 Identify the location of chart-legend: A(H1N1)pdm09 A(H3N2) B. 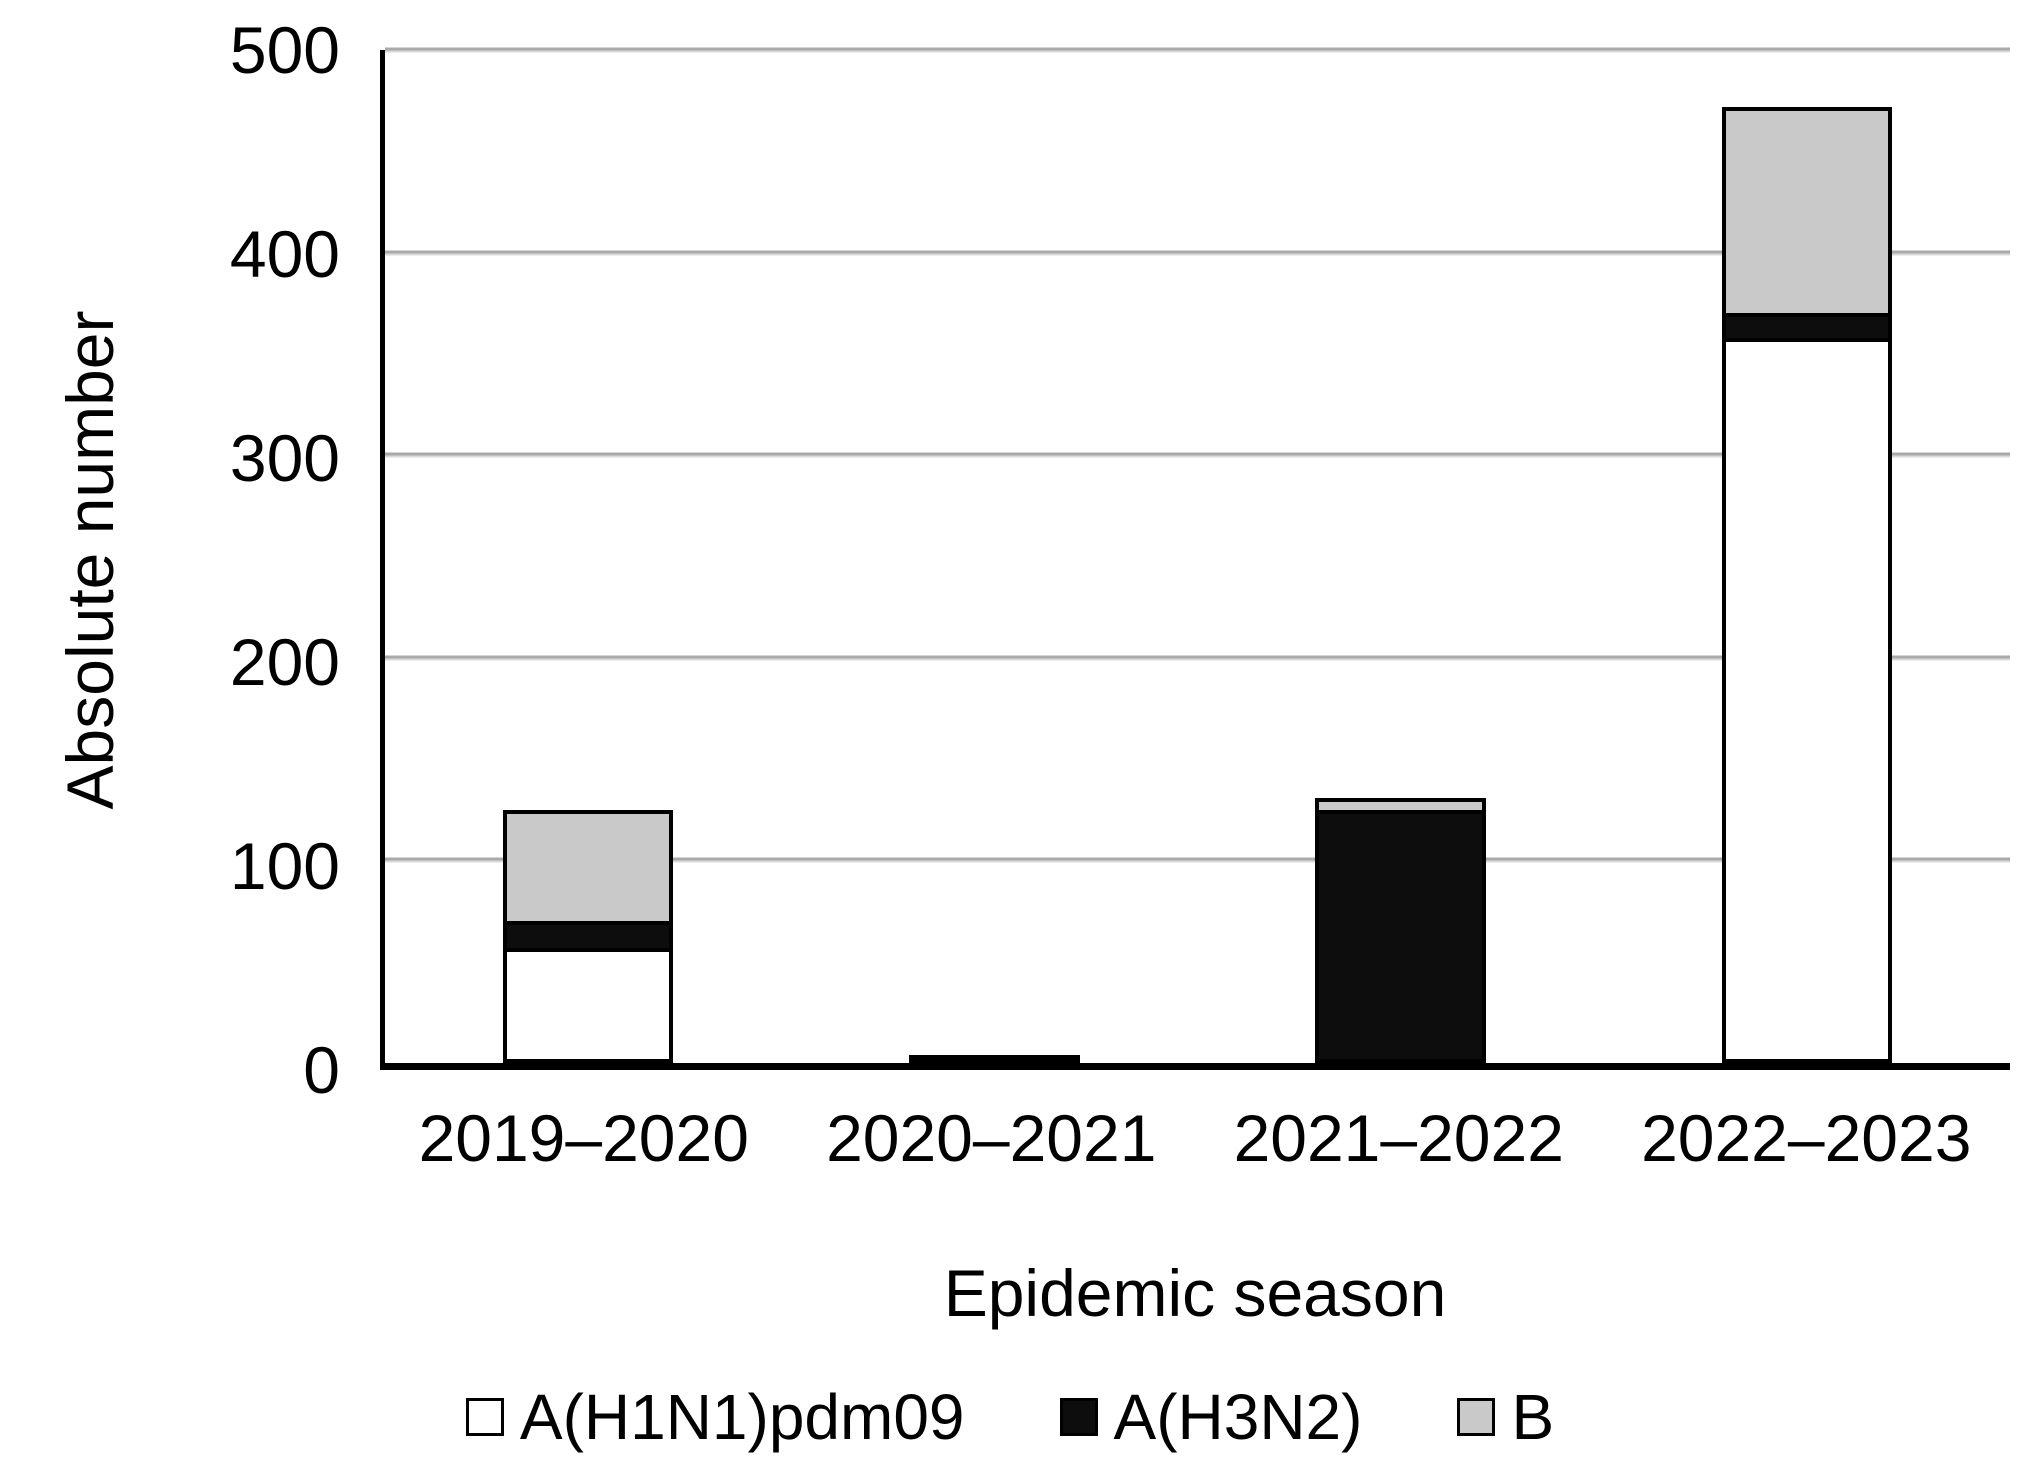
(1010, 1417).